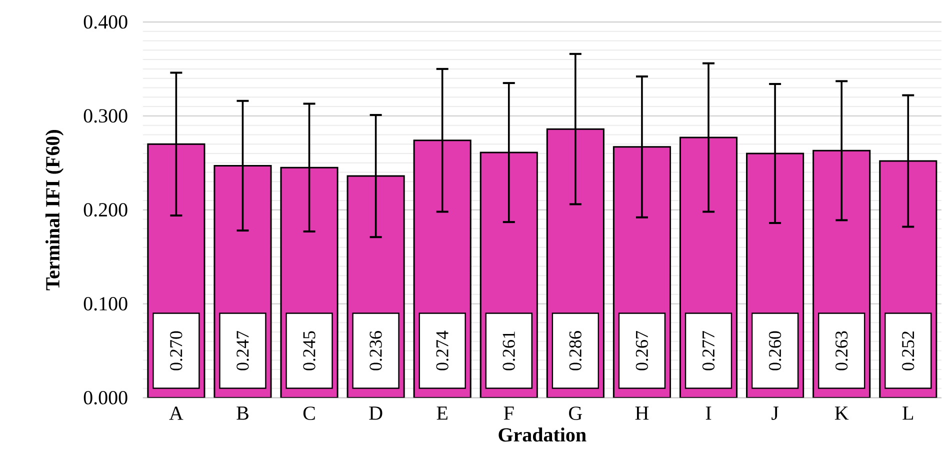 Image resolution: width=942 pixels, height=465 pixels. I want to click on x-tick-label: H, so click(642, 413).